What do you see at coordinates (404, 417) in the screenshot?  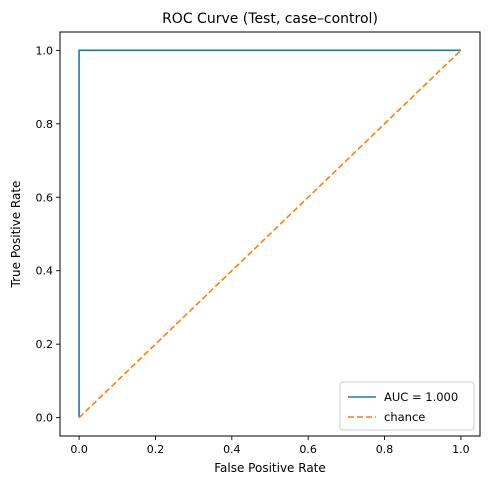 I see `legend-label: chance` at bounding box center [404, 417].